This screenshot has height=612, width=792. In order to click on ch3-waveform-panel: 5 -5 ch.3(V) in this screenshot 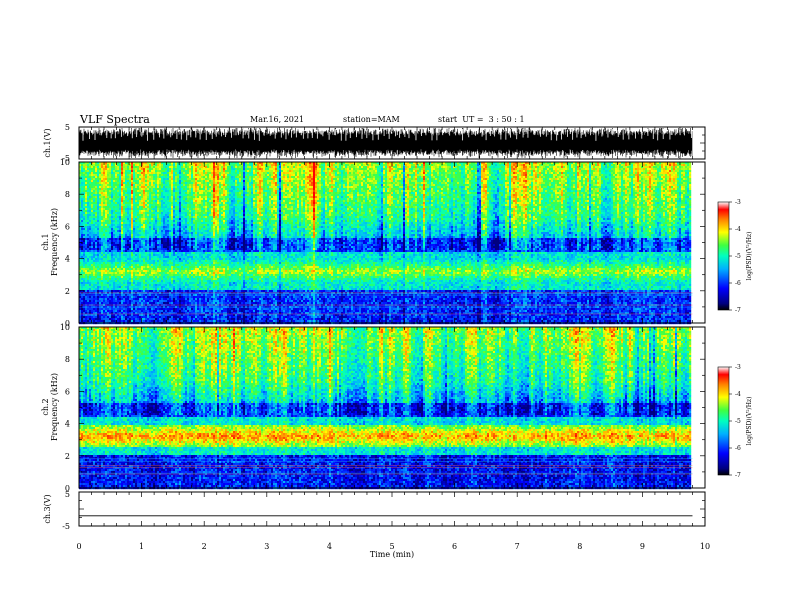, I will do `click(374, 510)`.